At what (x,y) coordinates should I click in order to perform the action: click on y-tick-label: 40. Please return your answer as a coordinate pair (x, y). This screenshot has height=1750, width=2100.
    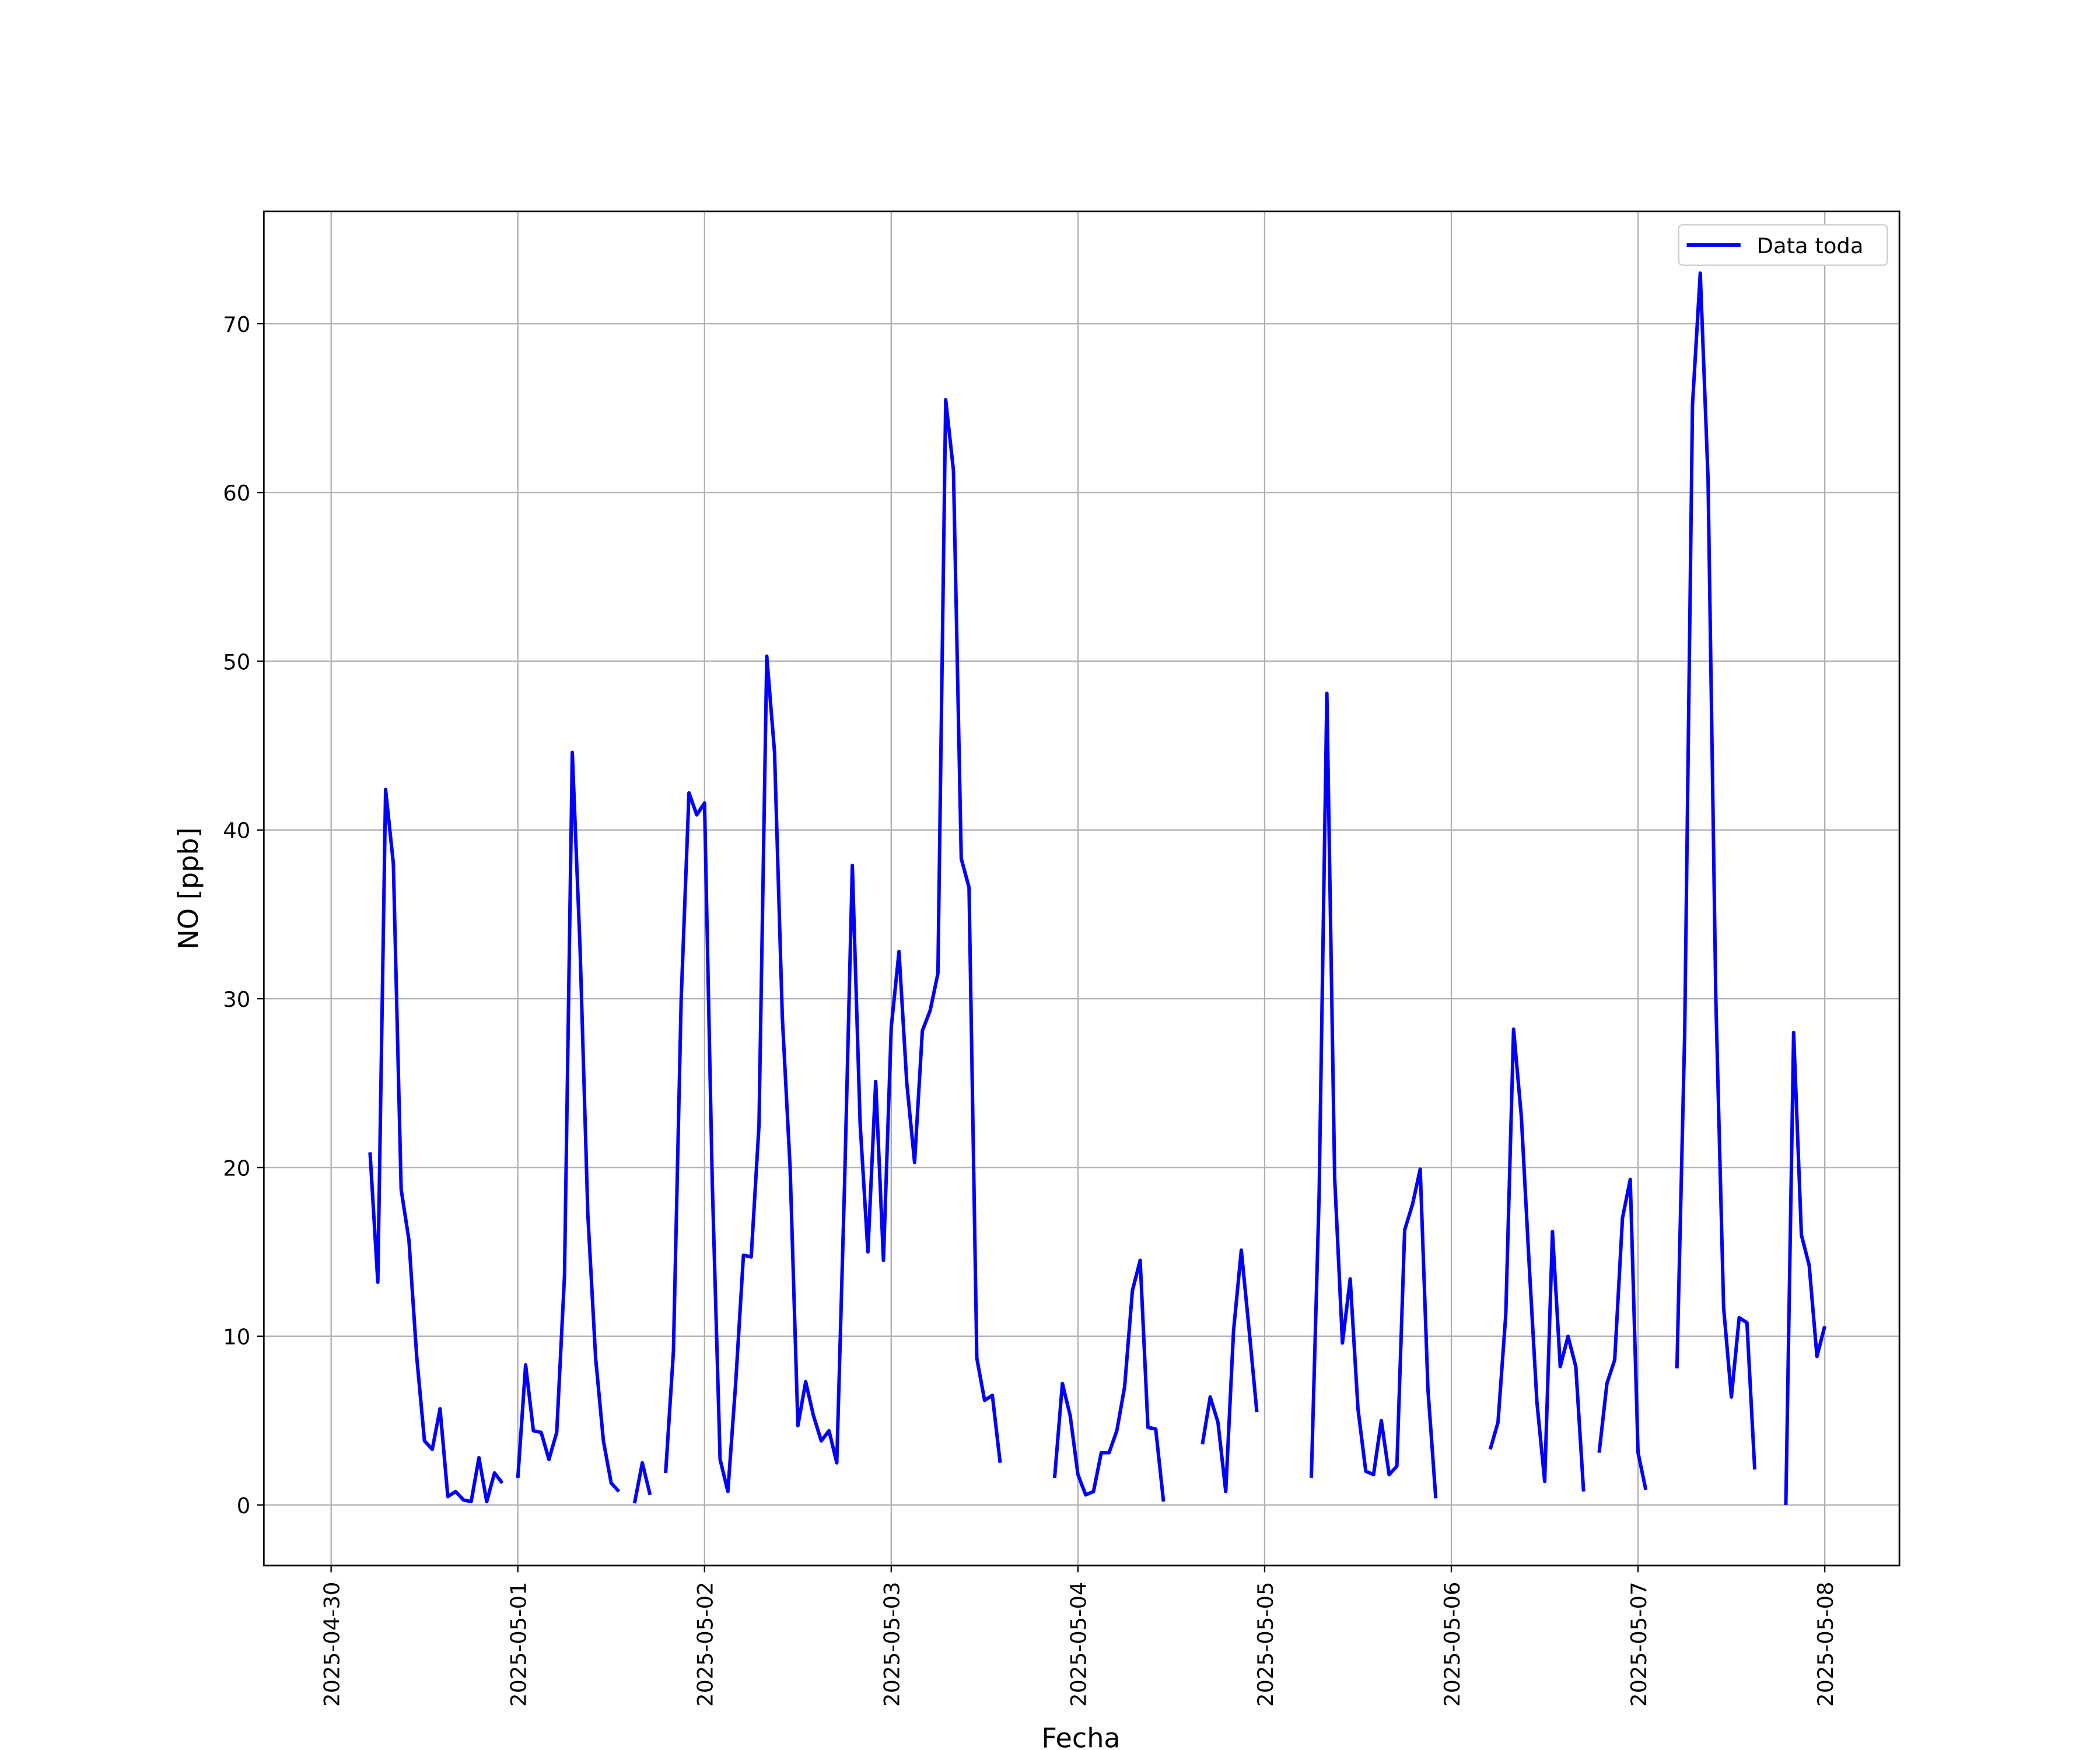
    Looking at the image, I should click on (236, 831).